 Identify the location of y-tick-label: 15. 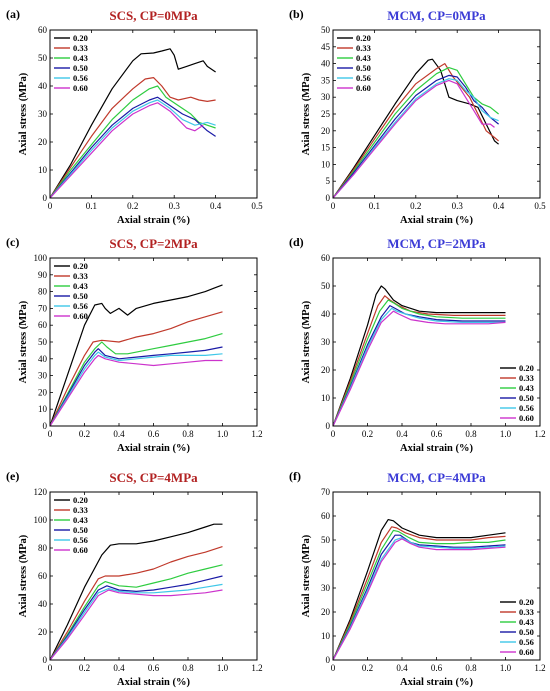
(326, 148).